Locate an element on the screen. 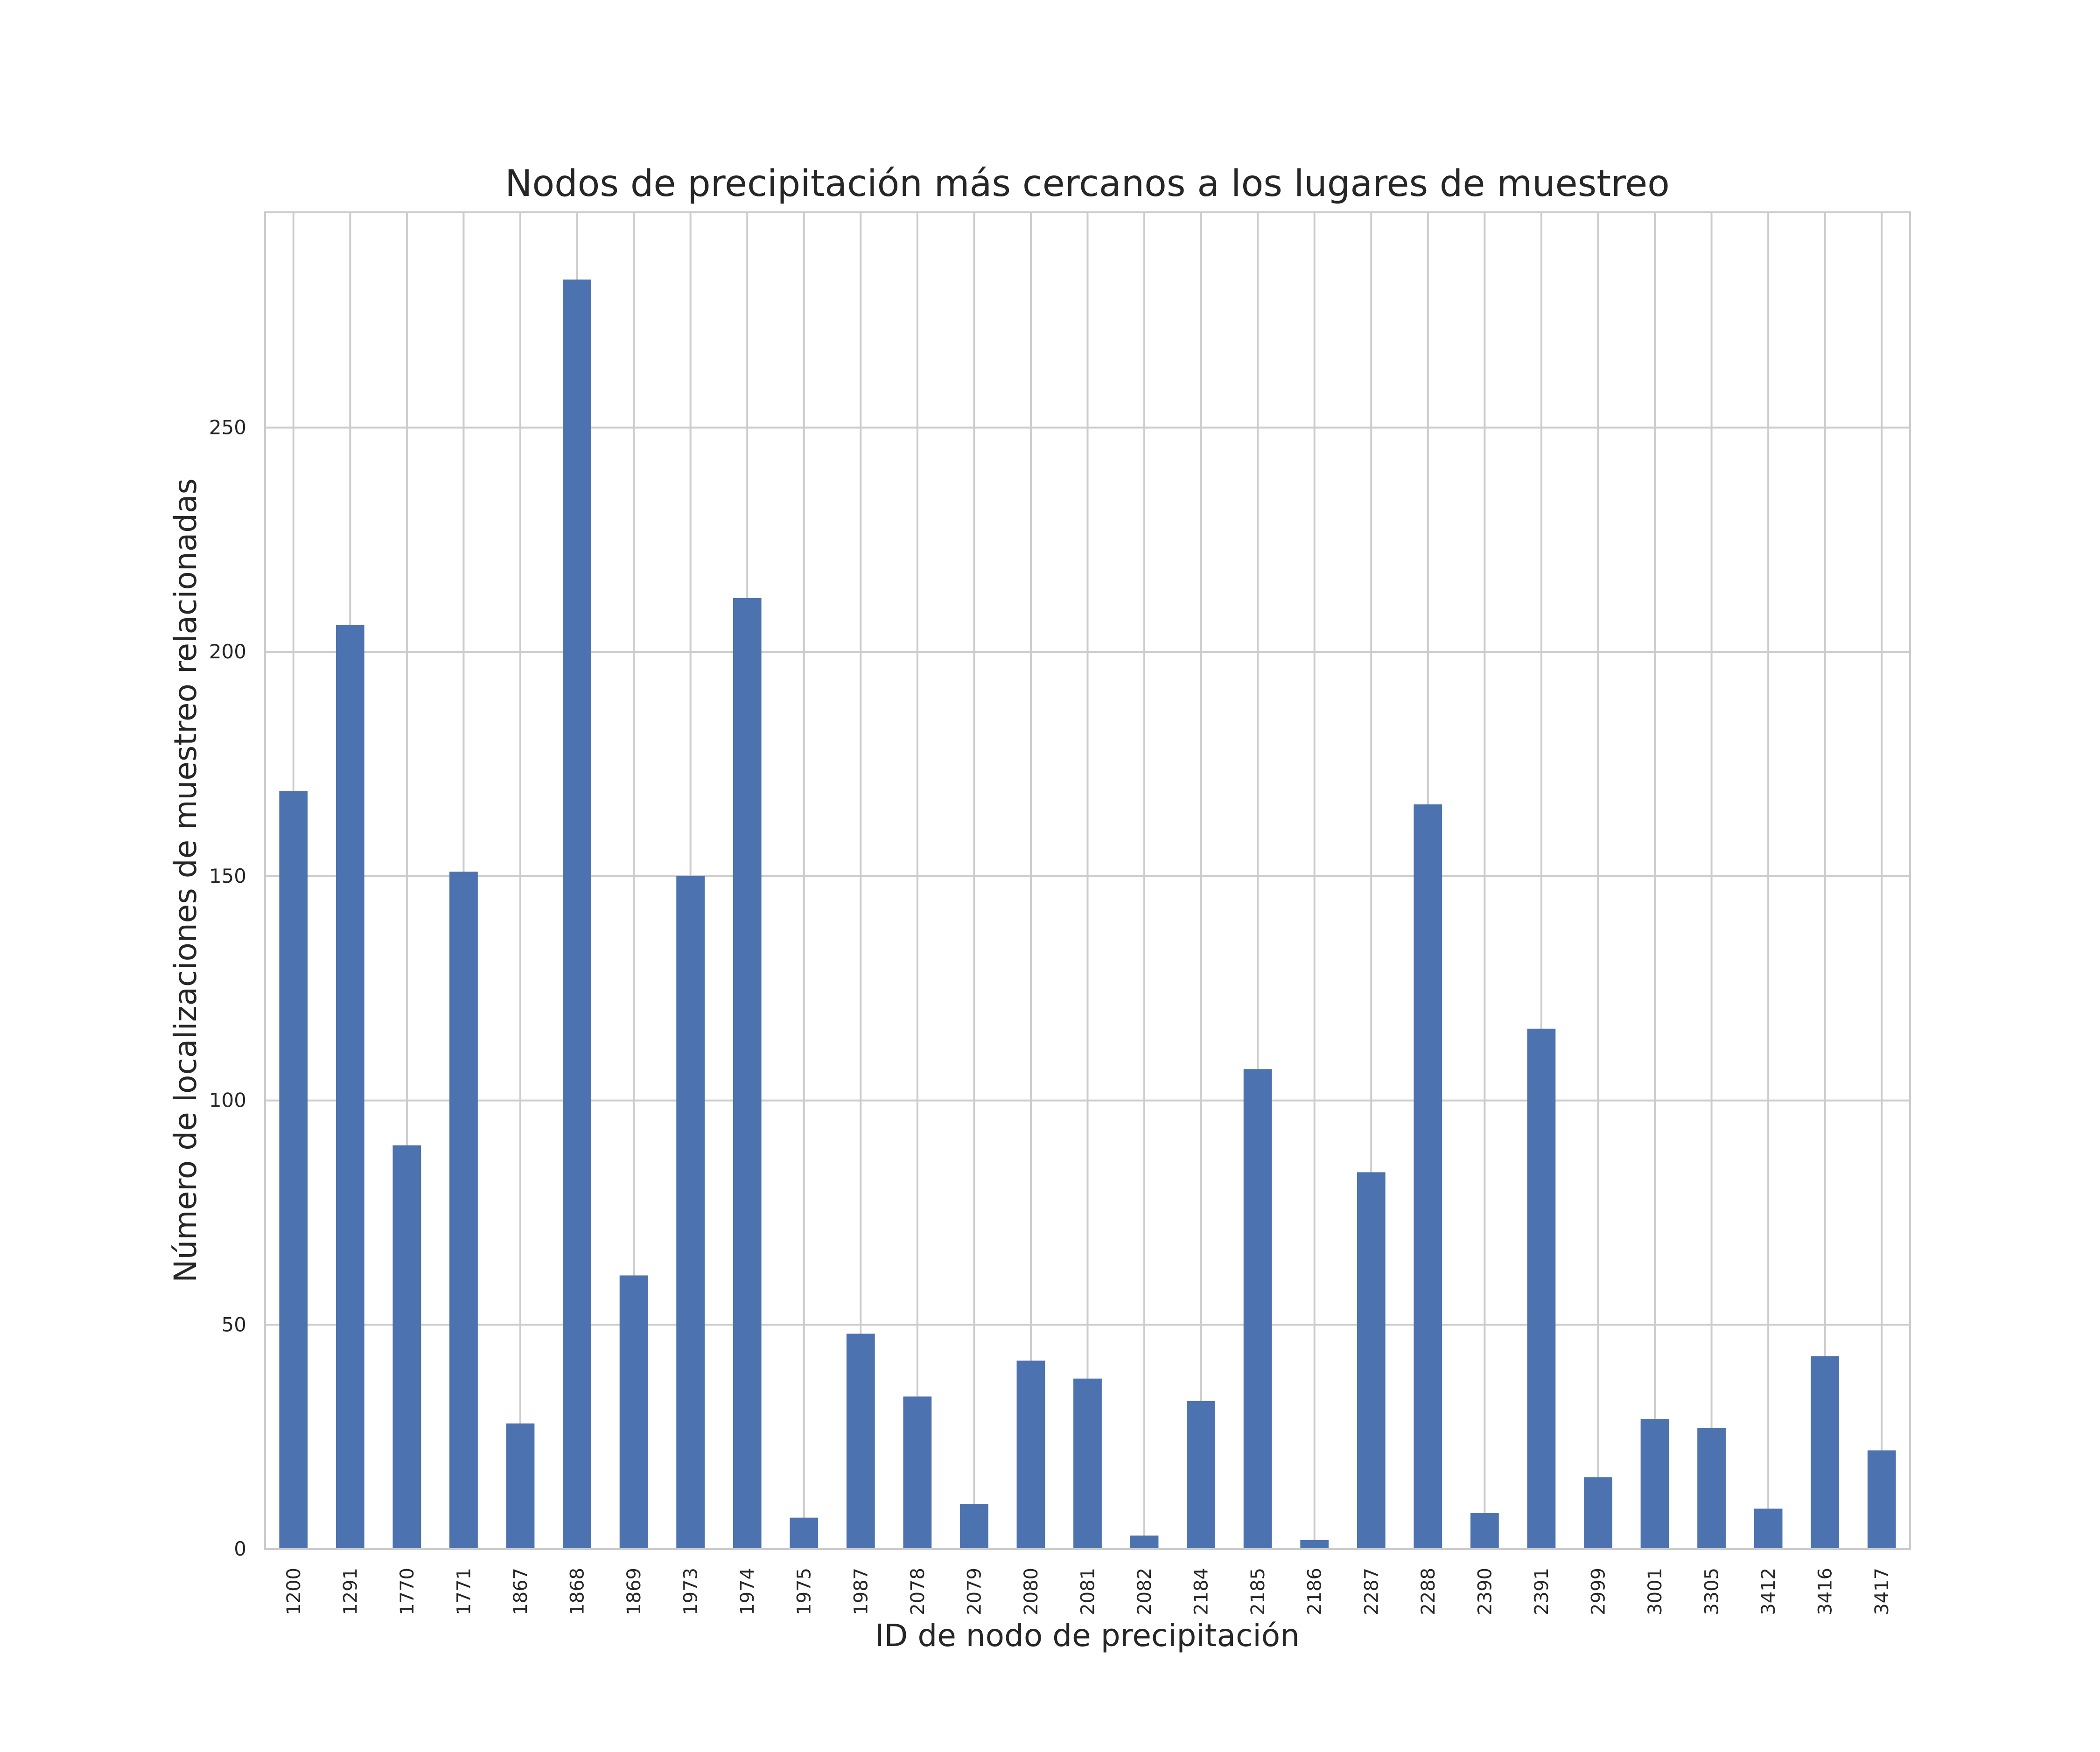 The height and width of the screenshot is (1752, 2100). x-tick-label: 2999 is located at coordinates (1598, 1592).